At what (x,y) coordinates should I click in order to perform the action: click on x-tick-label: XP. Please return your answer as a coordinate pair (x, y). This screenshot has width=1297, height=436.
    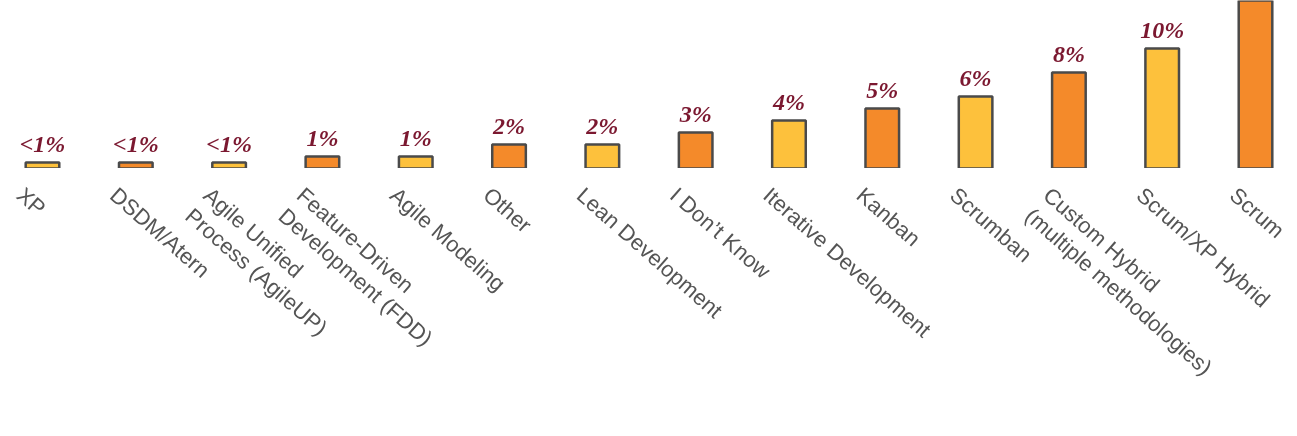
    Looking at the image, I should click on (31, 201).